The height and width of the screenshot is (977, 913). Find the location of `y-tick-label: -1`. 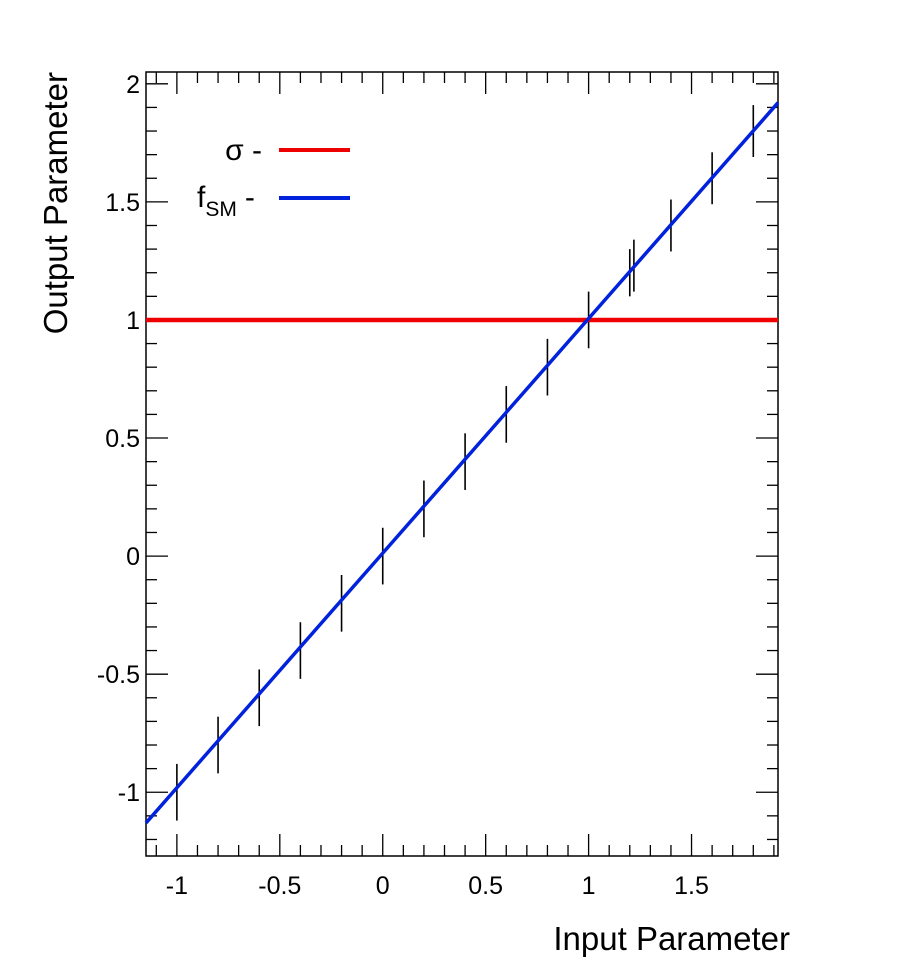

y-tick-label: -1 is located at coordinates (129, 793).